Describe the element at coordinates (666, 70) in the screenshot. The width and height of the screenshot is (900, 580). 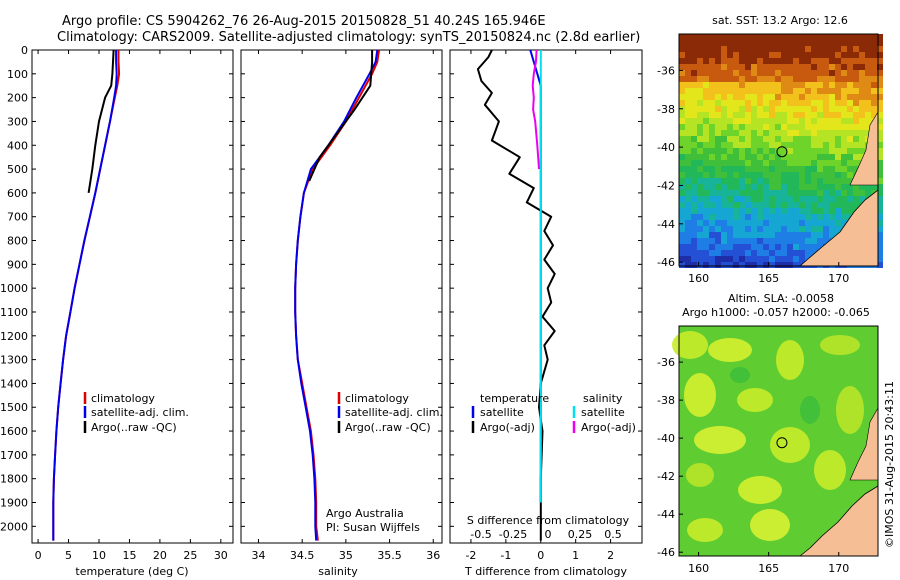
I see `map-lat-label: -36` at that location.